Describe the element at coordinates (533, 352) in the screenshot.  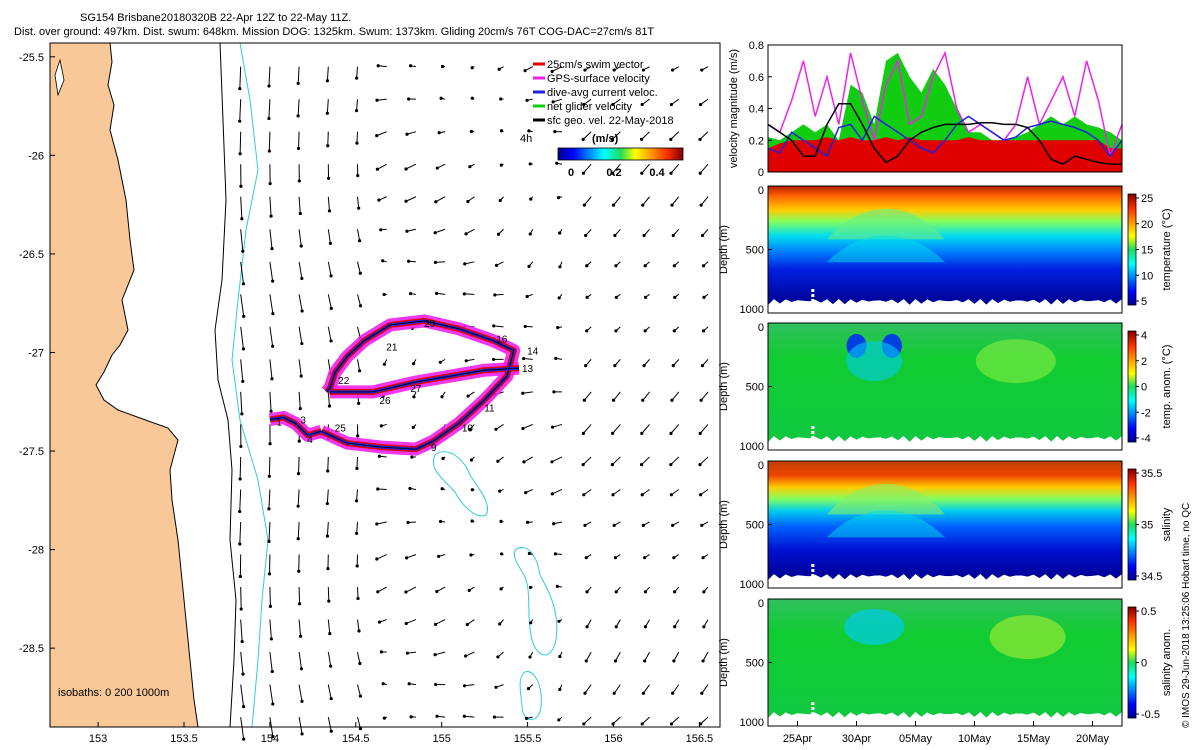
I see `waypoint-label: 14` at that location.